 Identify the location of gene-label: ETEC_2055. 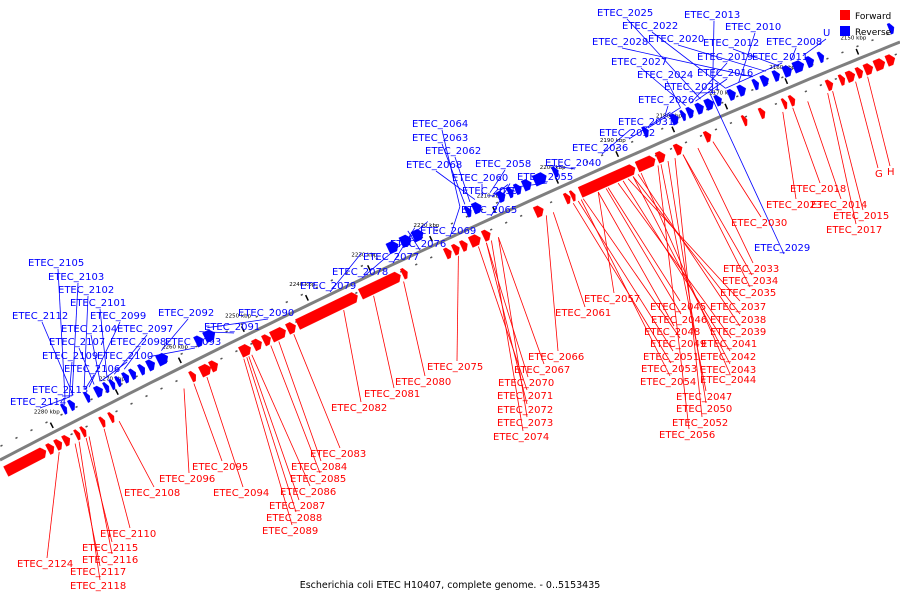
(545, 177).